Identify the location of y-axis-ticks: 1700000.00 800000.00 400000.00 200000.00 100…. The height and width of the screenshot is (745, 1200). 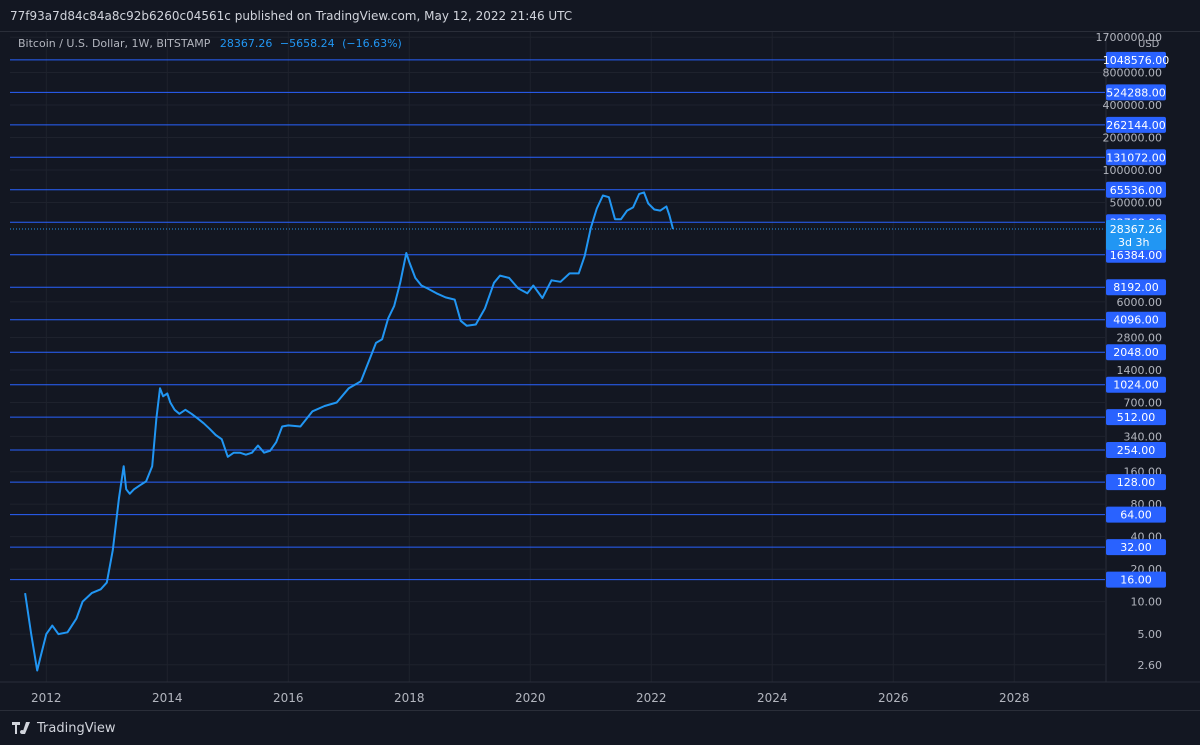
(1129, 352).